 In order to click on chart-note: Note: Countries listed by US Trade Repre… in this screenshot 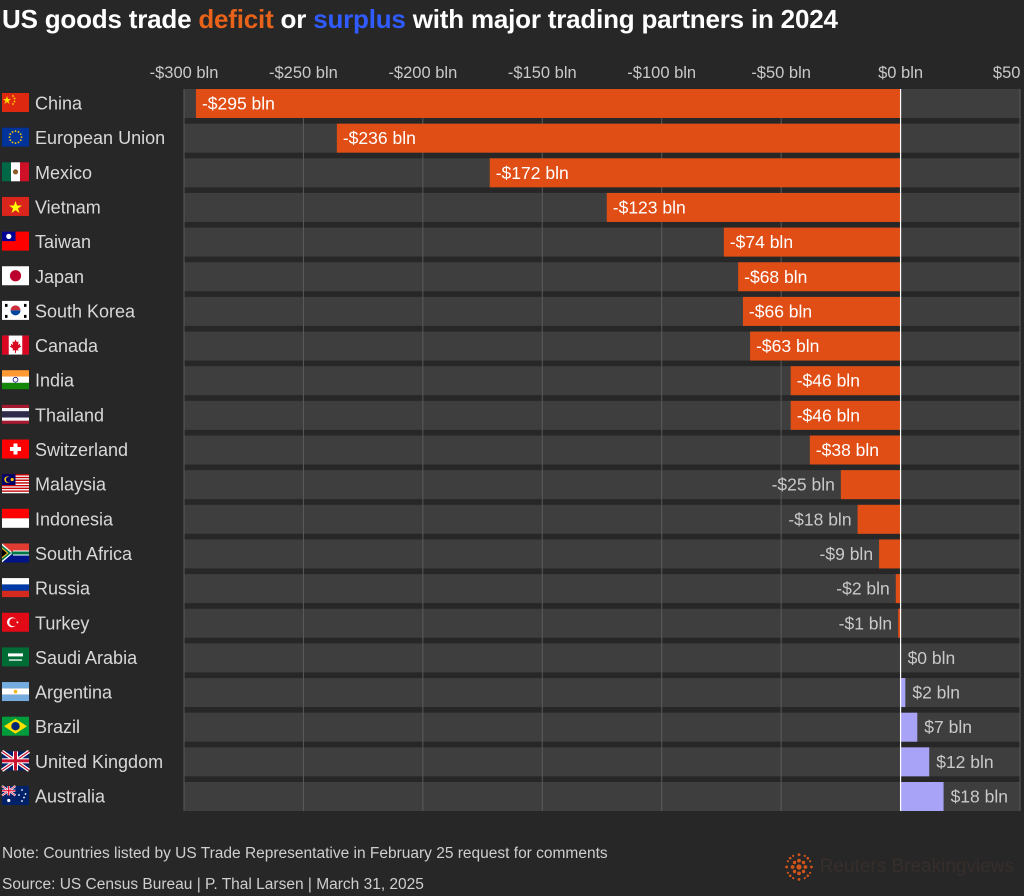, I will do `click(305, 853)`.